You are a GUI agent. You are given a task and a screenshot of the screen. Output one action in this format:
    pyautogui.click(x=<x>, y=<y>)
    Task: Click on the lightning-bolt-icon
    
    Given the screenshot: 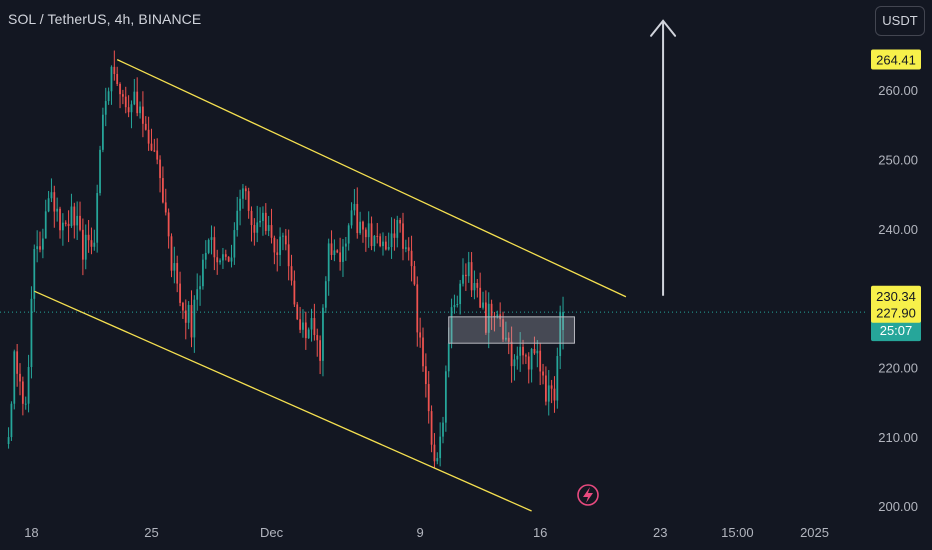 What is the action you would take?
    pyautogui.click(x=588, y=495)
    